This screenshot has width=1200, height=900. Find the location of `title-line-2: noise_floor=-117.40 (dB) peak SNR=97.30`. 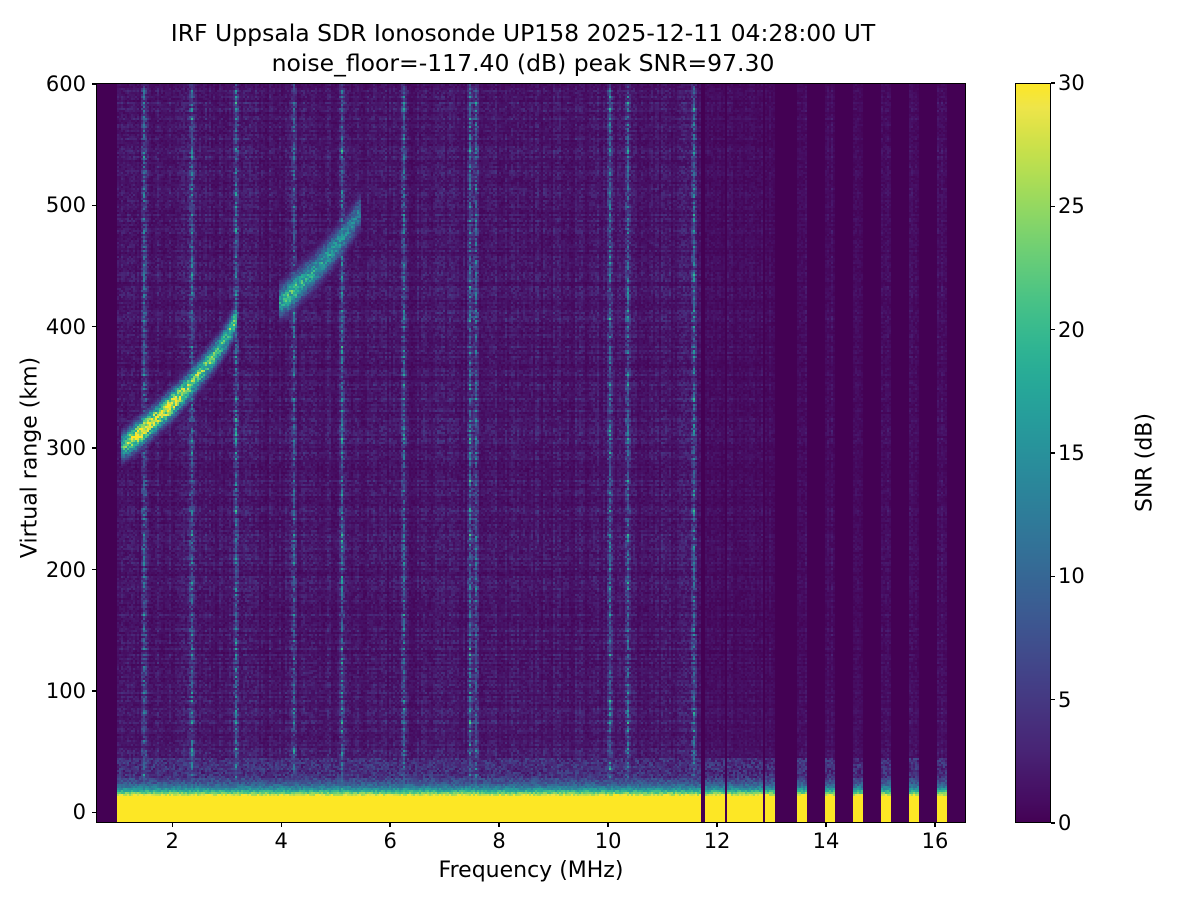

title-line-2: noise_floor=-117.40 (dB) peak SNR=97.30 is located at coordinates (523, 63).